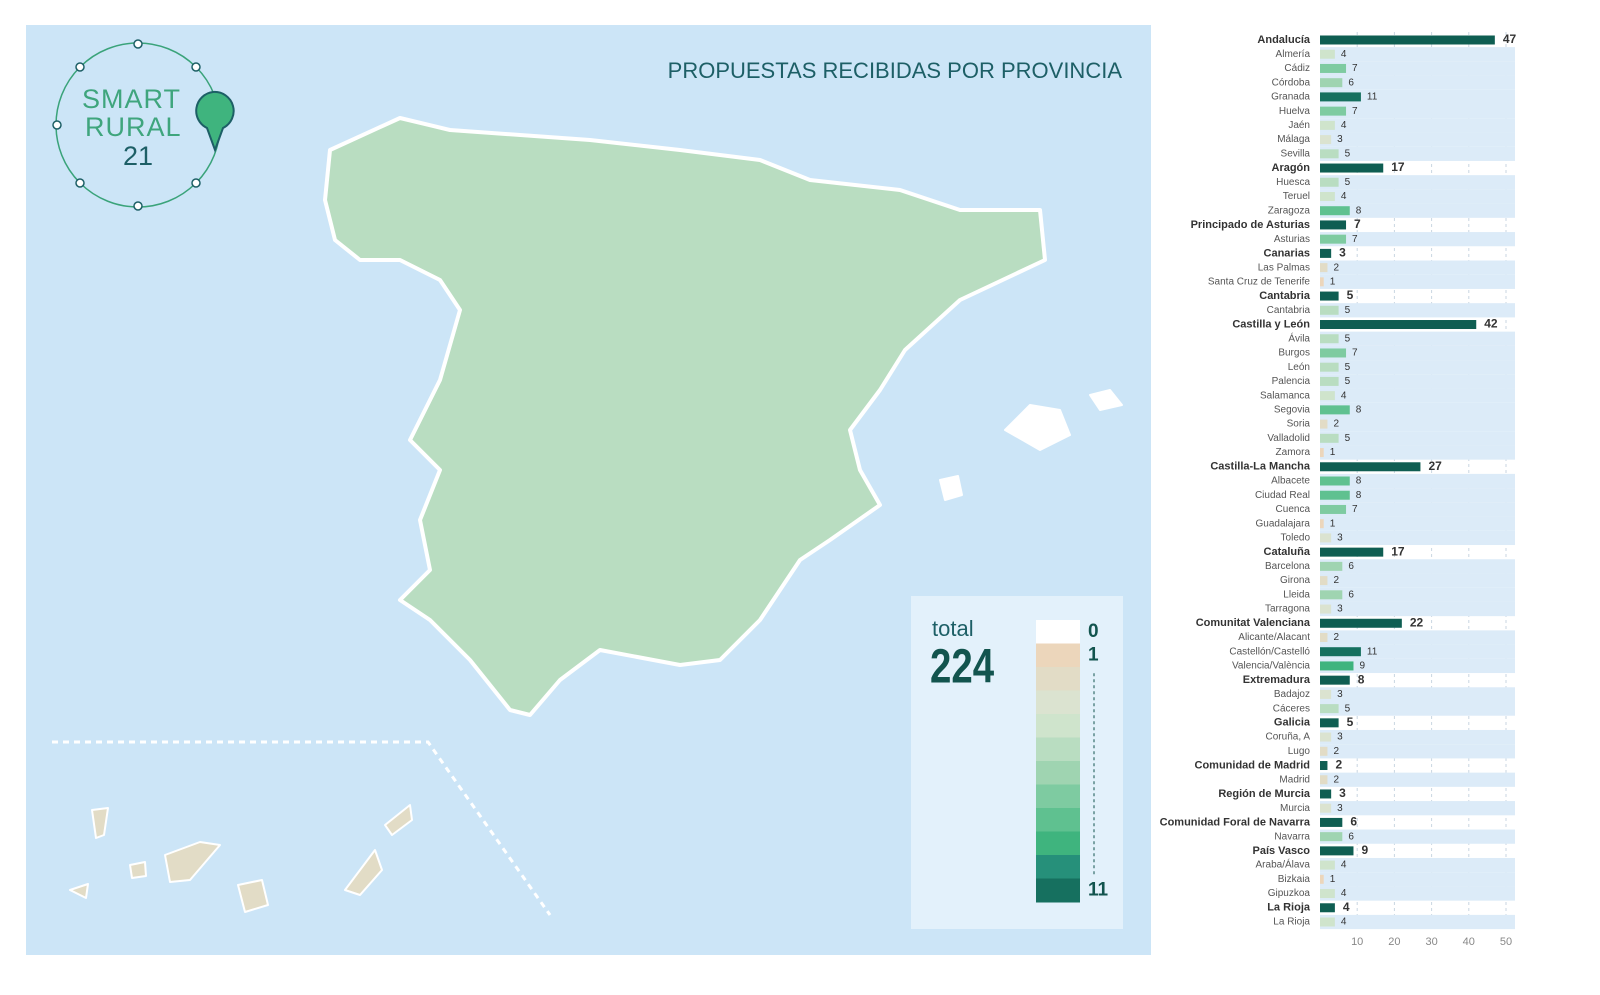 Image resolution: width=1600 pixels, height=995 pixels. What do you see at coordinates (1283, 40) in the screenshot?
I see `region-label: Andalucía` at bounding box center [1283, 40].